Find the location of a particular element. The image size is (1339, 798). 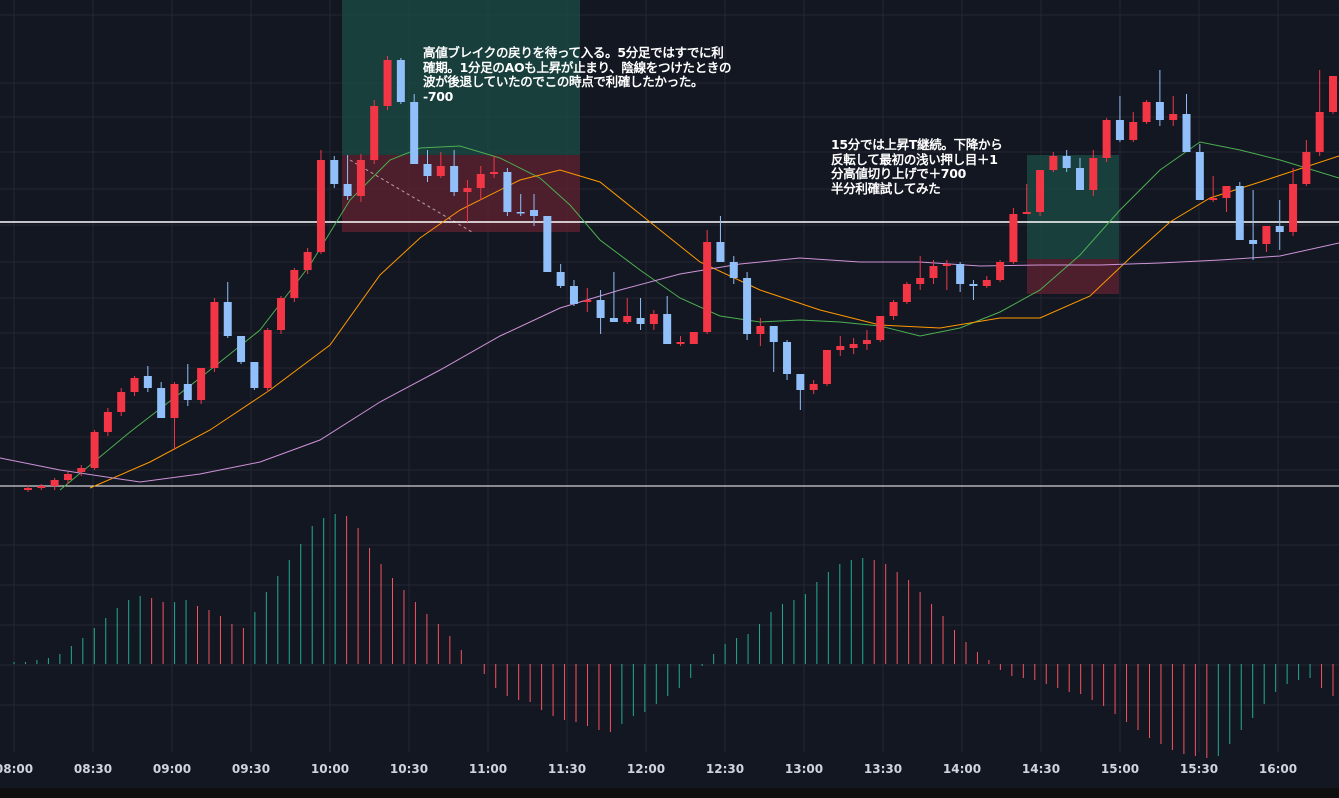

x-tick-label: 11:30 is located at coordinates (567, 769).